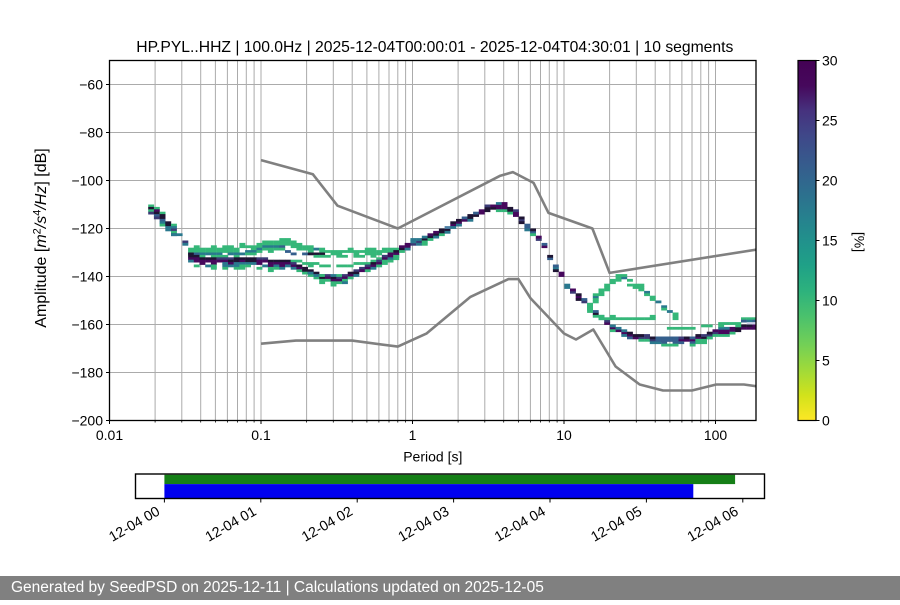 The width and height of the screenshot is (900, 605). What do you see at coordinates (826, 421) in the screenshot?
I see `svg-text: 0` at bounding box center [826, 421].